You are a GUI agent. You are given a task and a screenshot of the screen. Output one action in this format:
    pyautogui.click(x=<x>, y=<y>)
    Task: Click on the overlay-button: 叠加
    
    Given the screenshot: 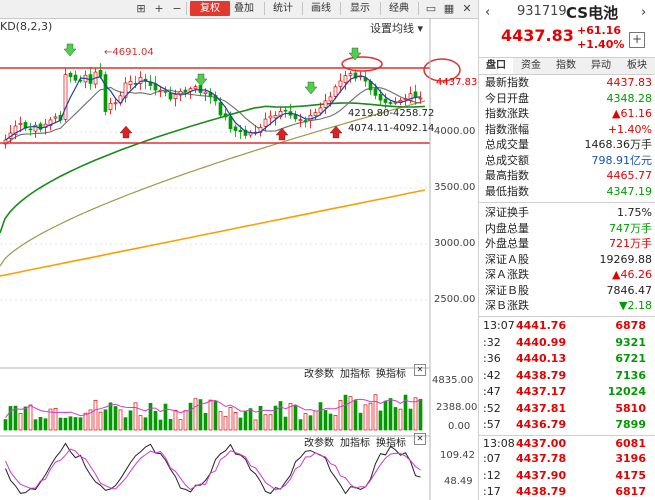 What is the action you would take?
    pyautogui.click(x=244, y=8)
    